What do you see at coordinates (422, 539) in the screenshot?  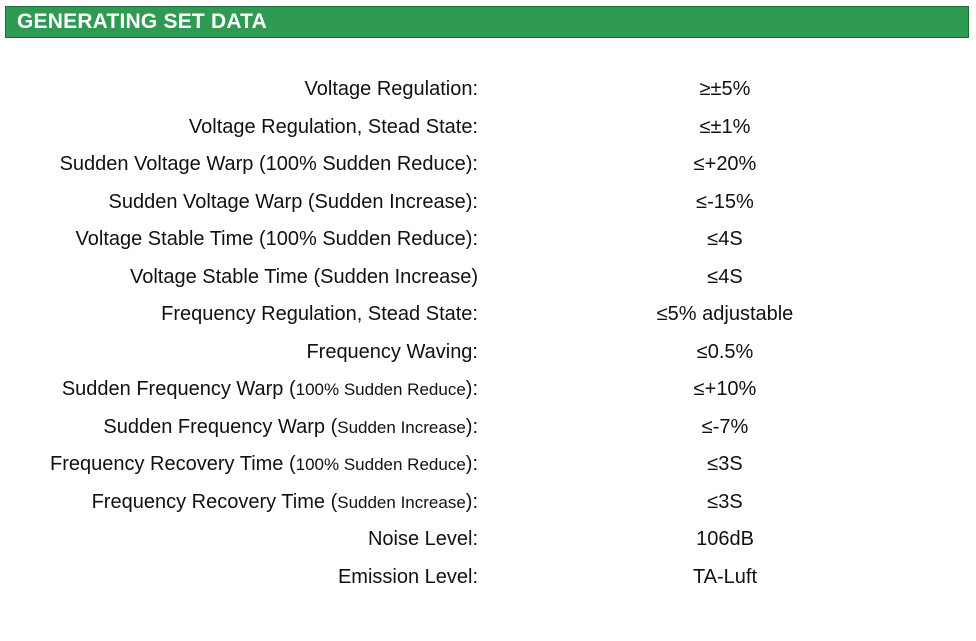 I see `spec-label: Noise Level:` at bounding box center [422, 539].